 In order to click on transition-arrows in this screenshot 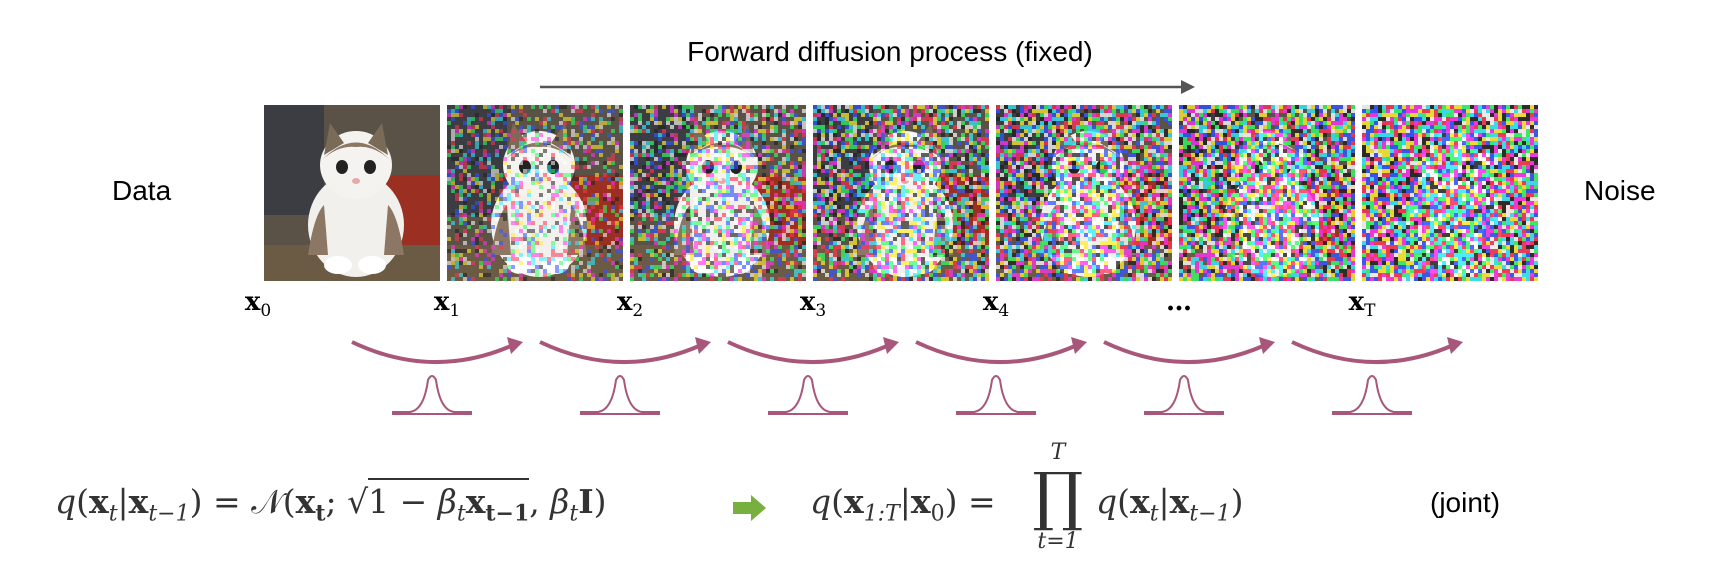, I will do `click(907, 376)`.